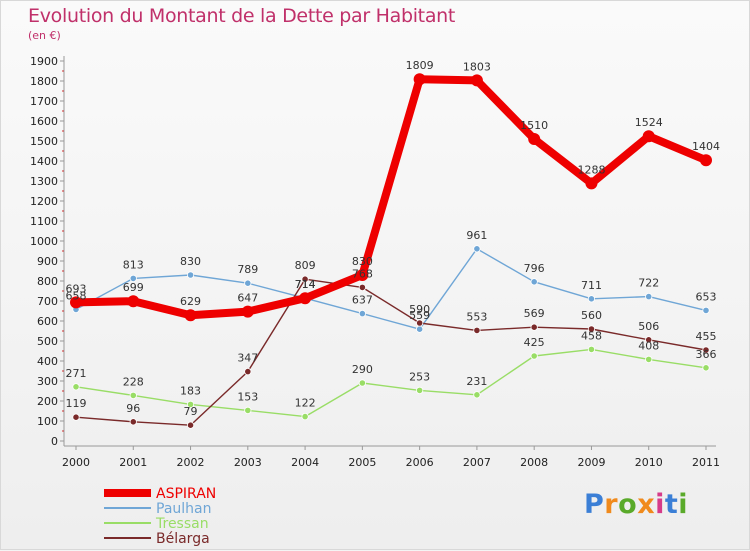 Image resolution: width=750 pixels, height=551 pixels. What do you see at coordinates (183, 539) in the screenshot?
I see `legend-label-bélarga: Bélarga` at bounding box center [183, 539].